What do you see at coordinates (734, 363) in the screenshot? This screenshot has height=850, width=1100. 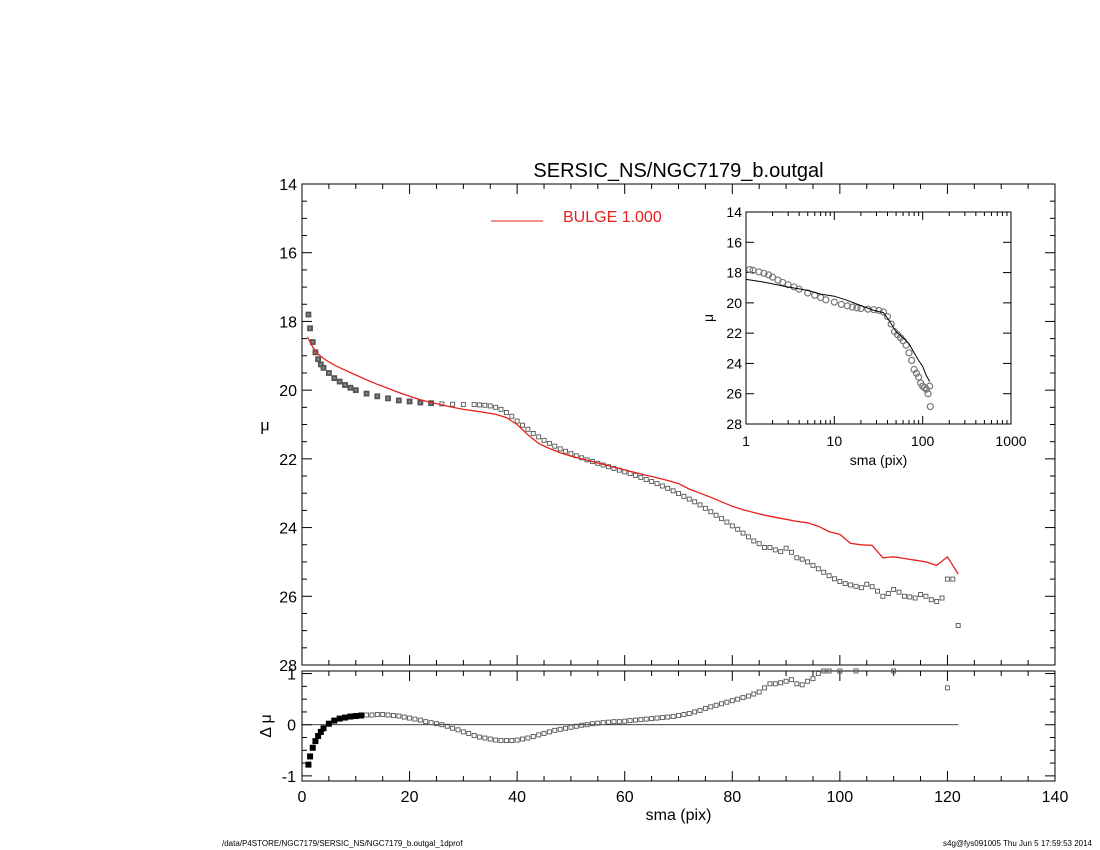 I see `inset-y-tick-label: 24` at bounding box center [734, 363].